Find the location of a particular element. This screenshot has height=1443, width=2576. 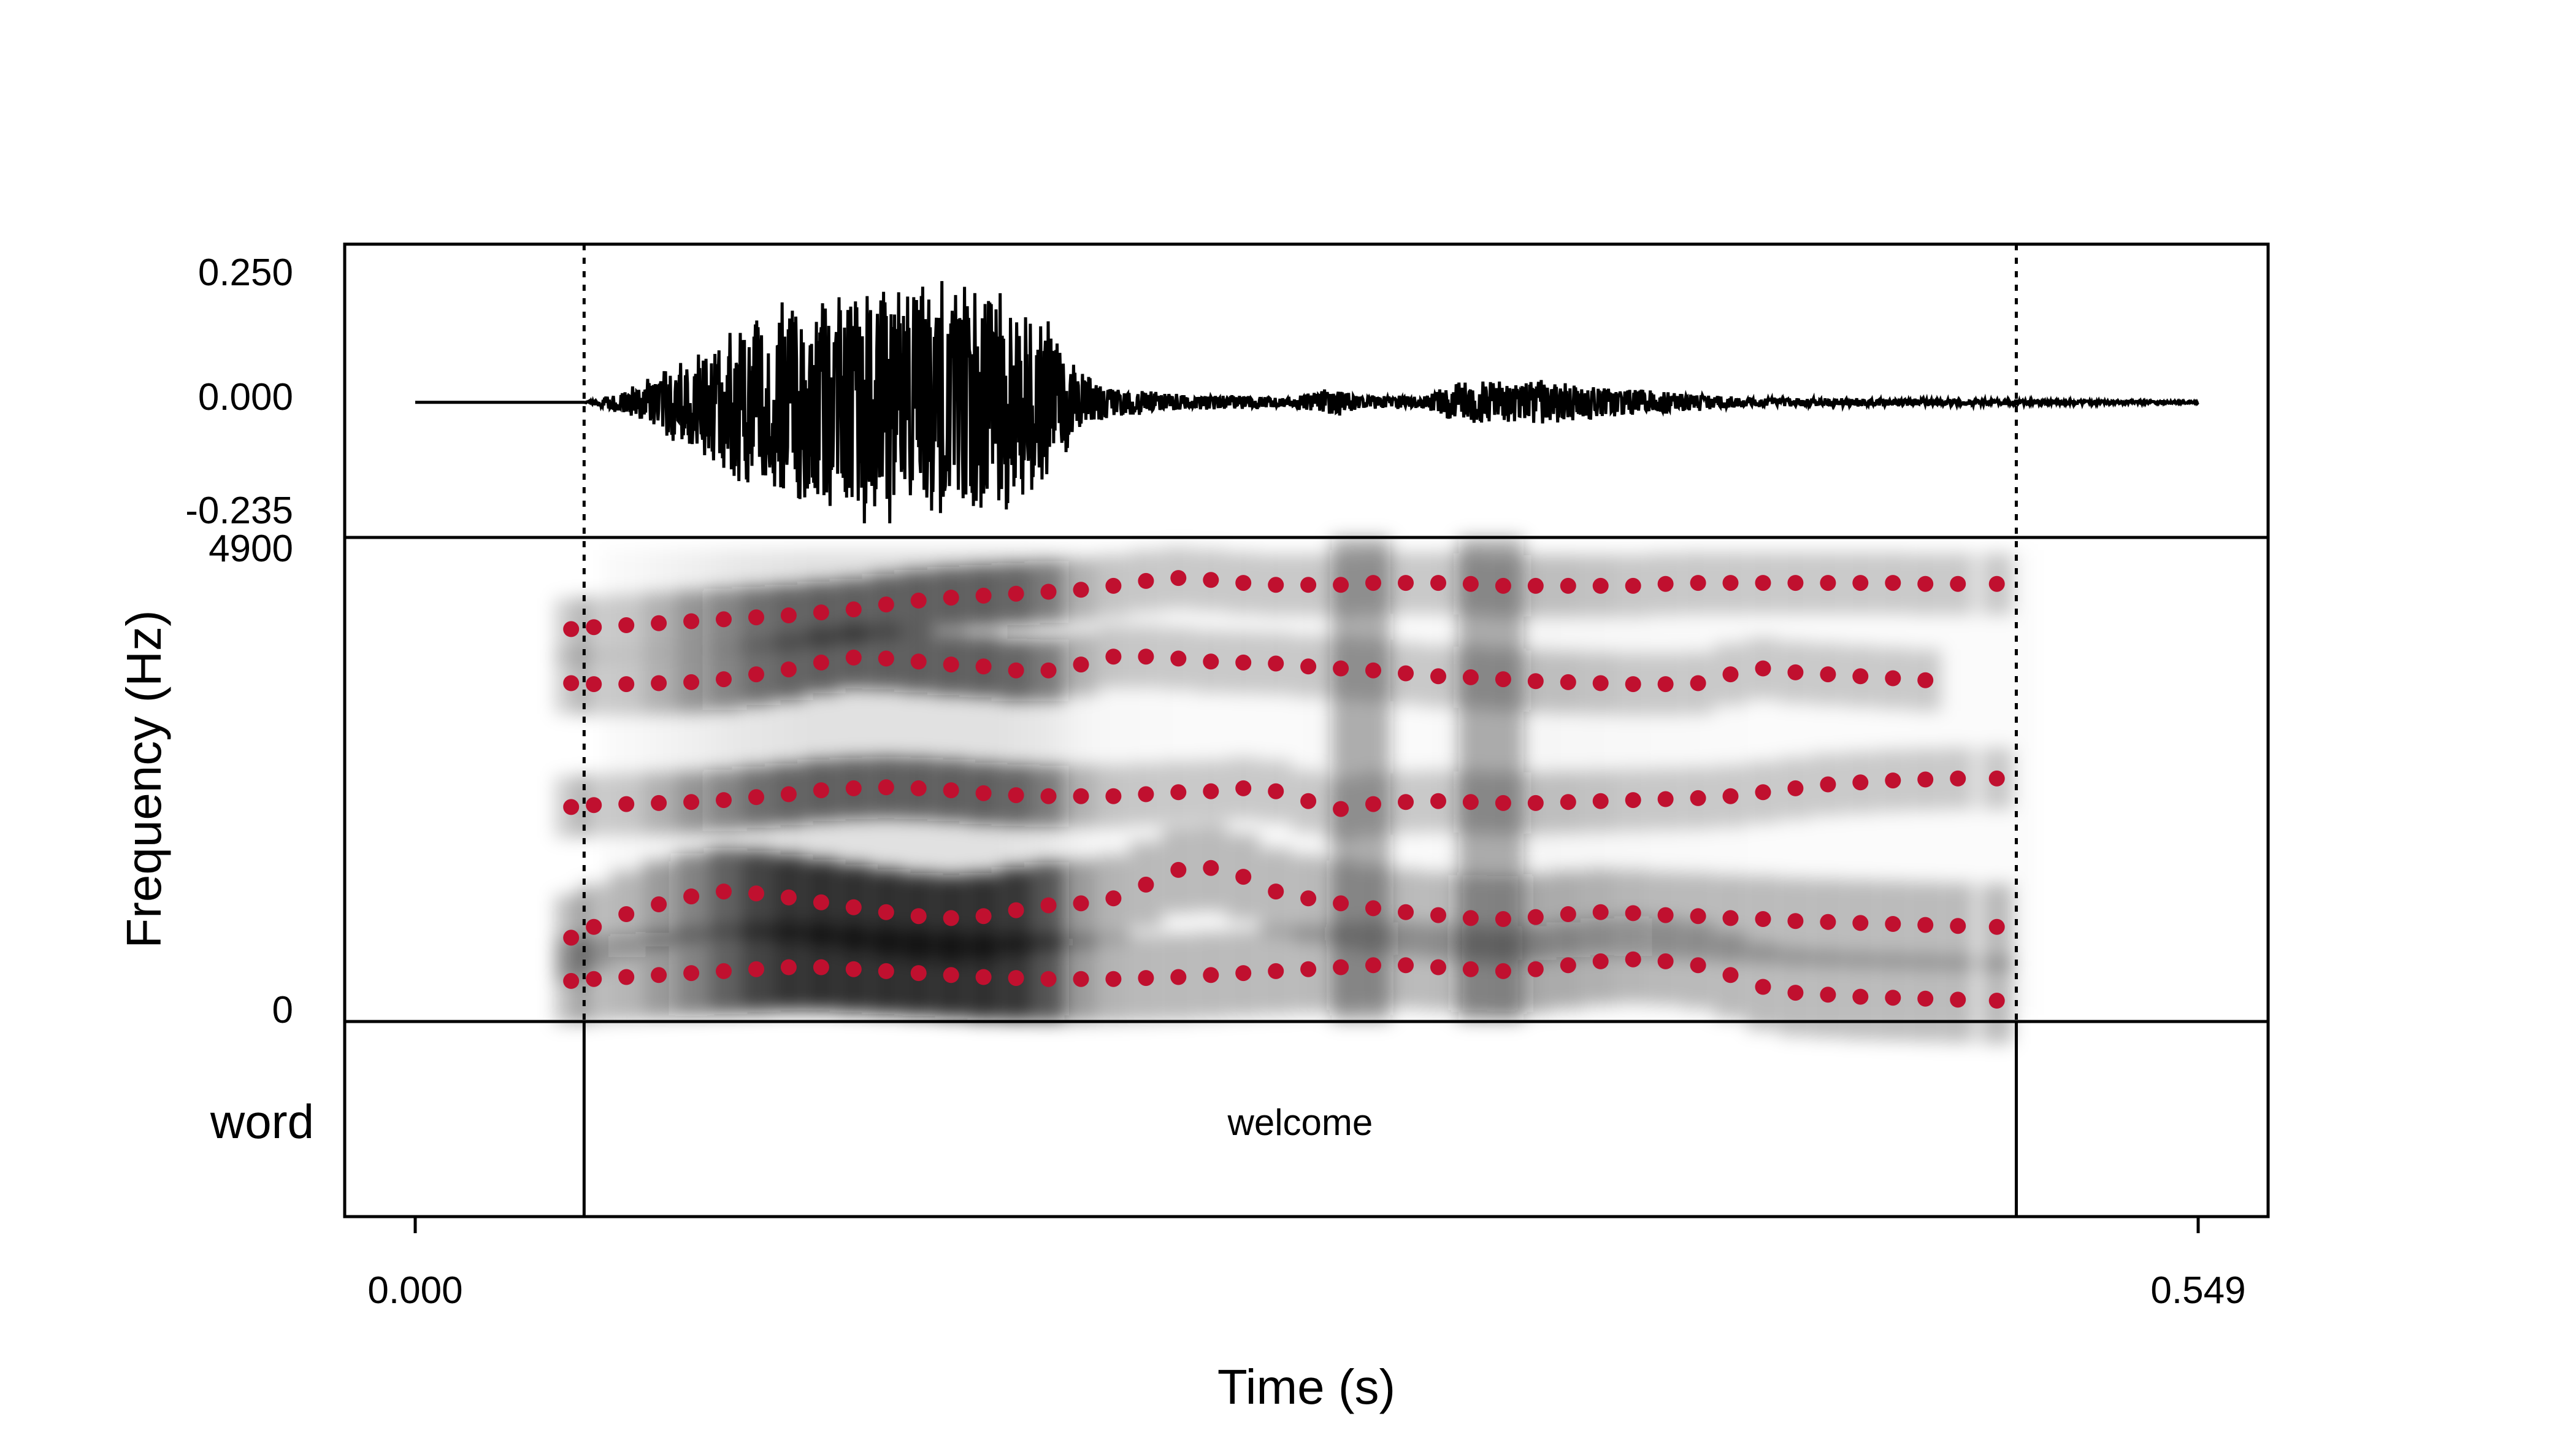

spectrogram-noise-column is located at coordinates (1491, 779).